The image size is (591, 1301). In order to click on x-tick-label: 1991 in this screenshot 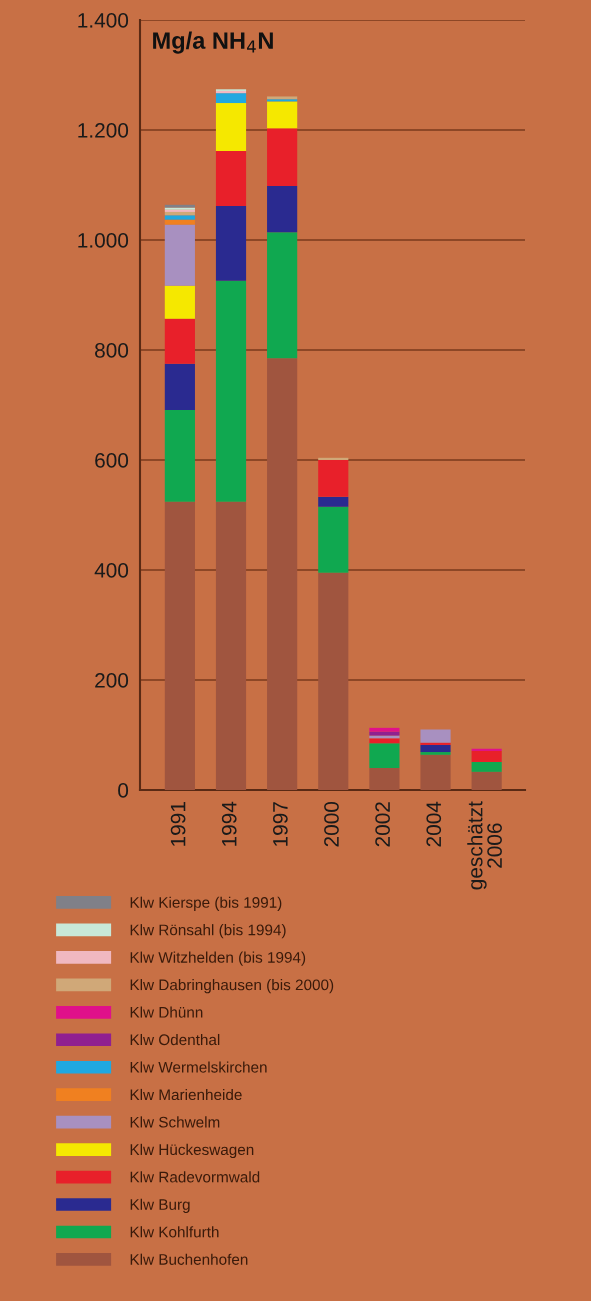, I will do `click(178, 824)`.